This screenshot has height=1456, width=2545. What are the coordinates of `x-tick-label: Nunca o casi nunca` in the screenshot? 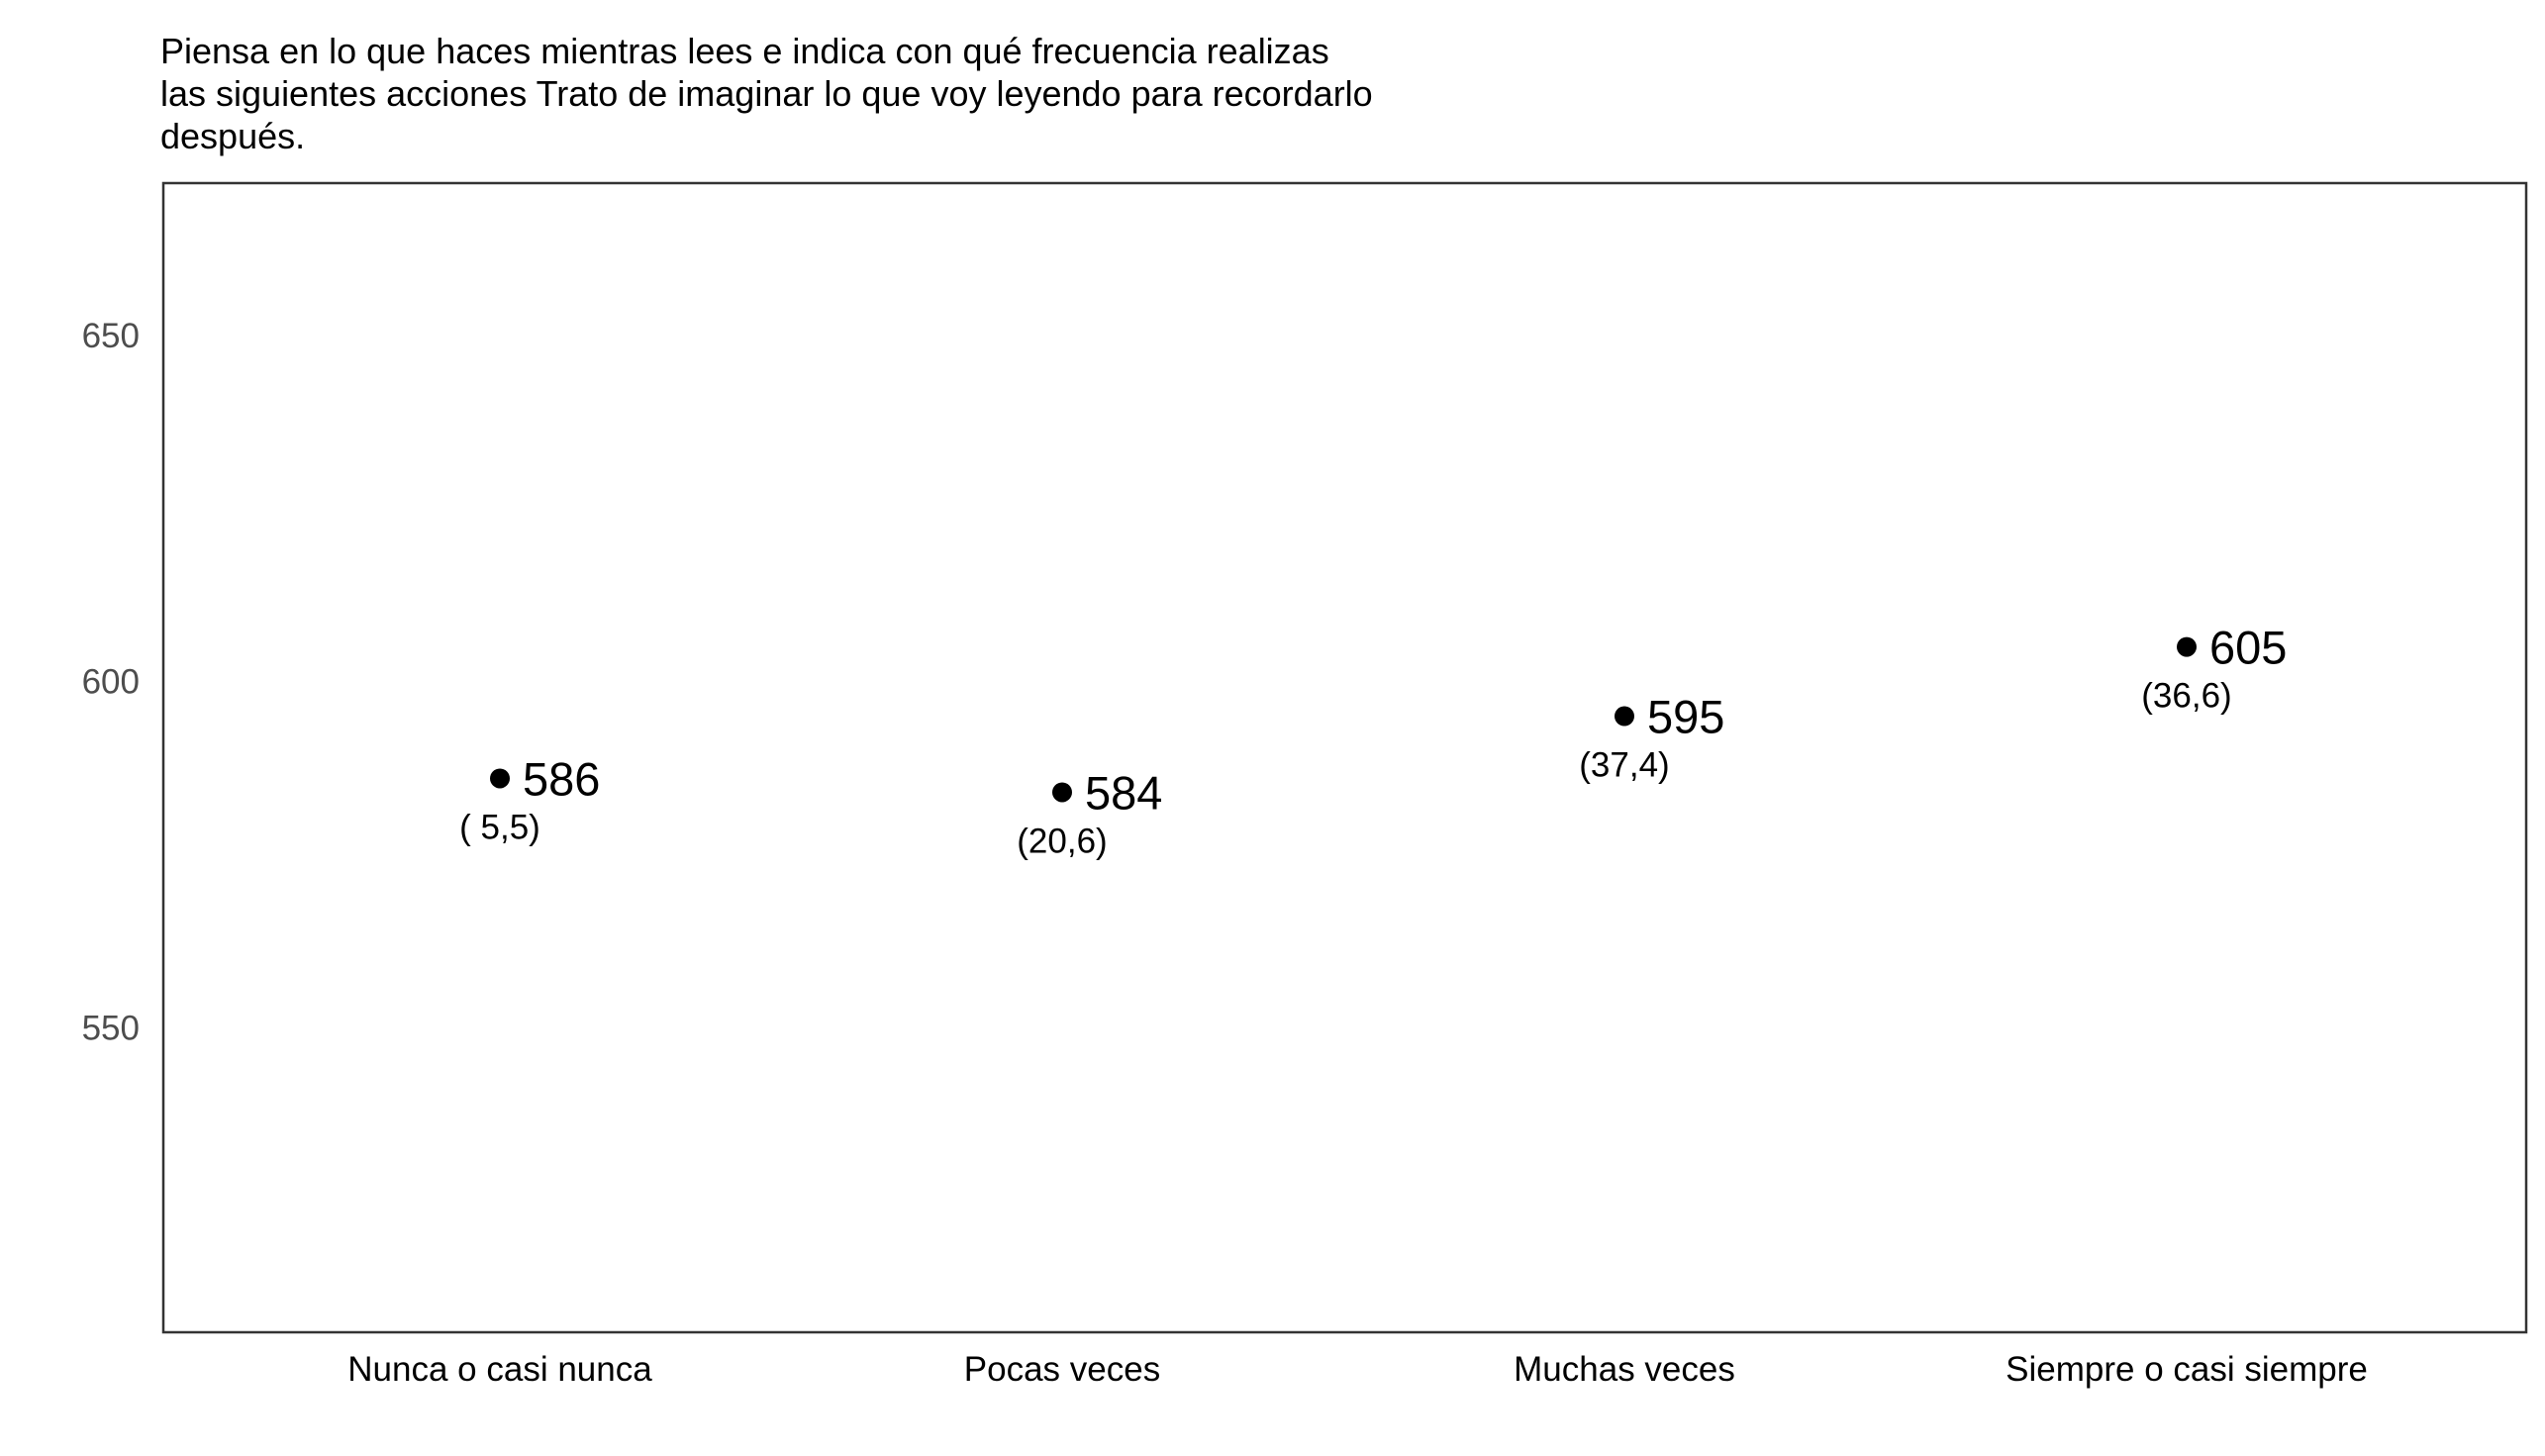 It's located at (499, 1369).